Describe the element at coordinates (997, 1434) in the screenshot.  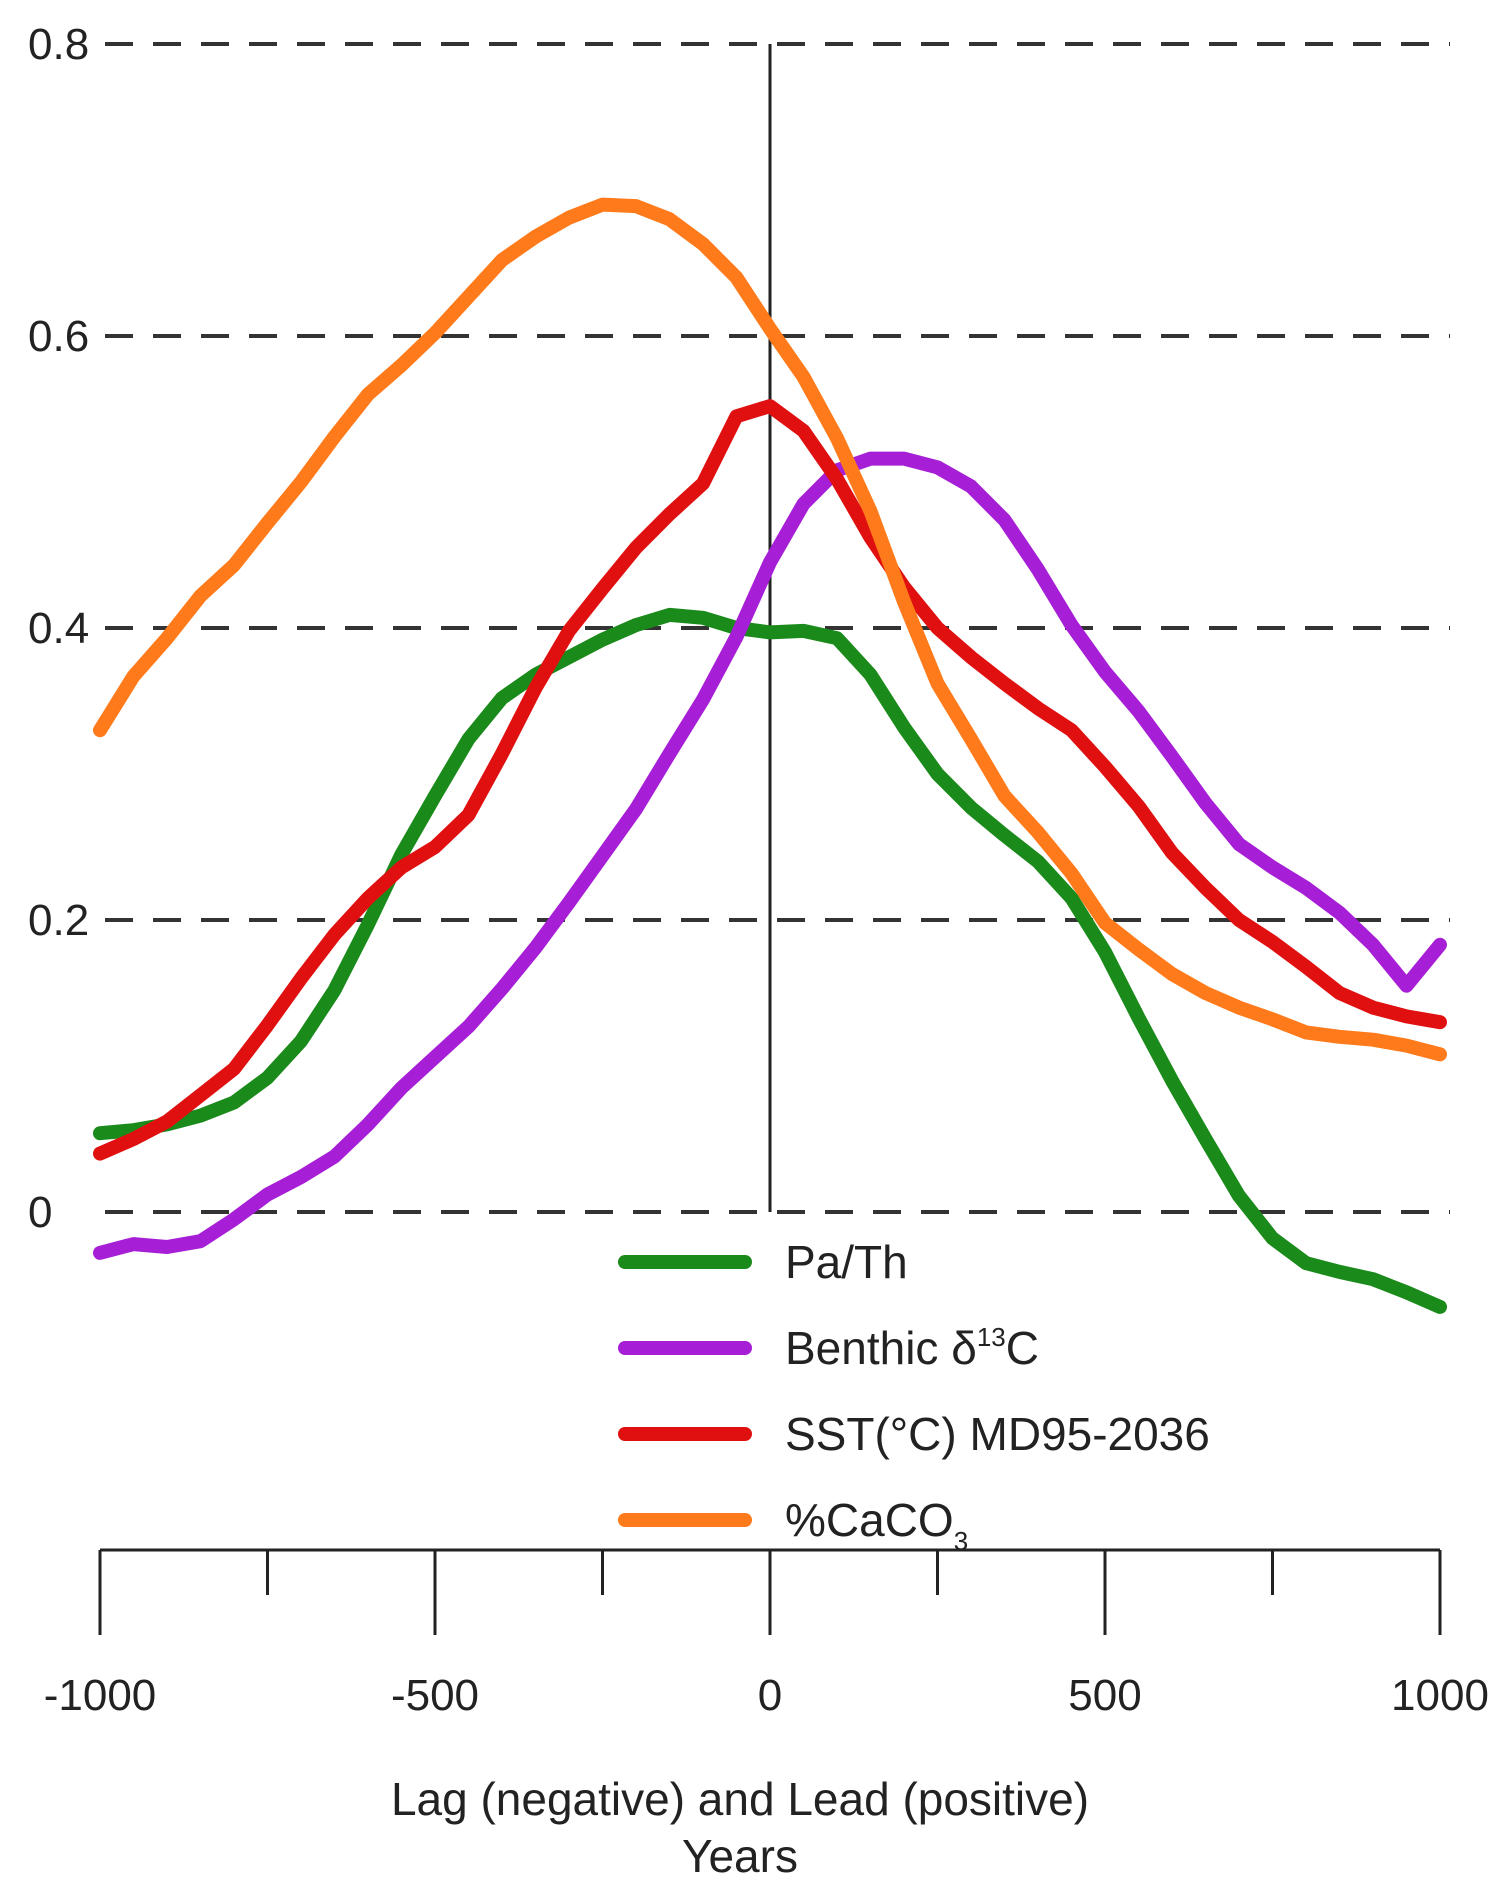
I see `legend-label-sst-c-md95-2036: SST(°C) MD95-2036` at that location.